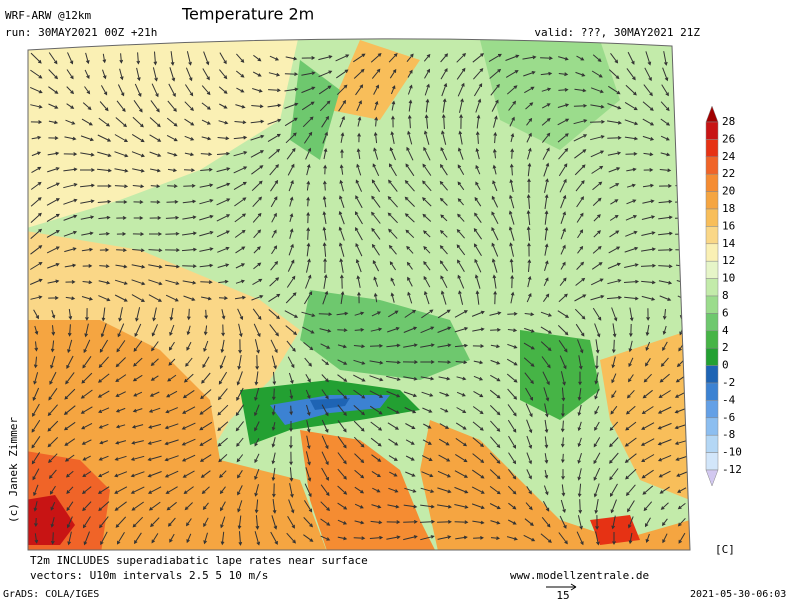 This screenshot has width=800, height=600. Describe the element at coordinates (725, 312) in the screenshot. I see `colorbar-label: 6` at that location.